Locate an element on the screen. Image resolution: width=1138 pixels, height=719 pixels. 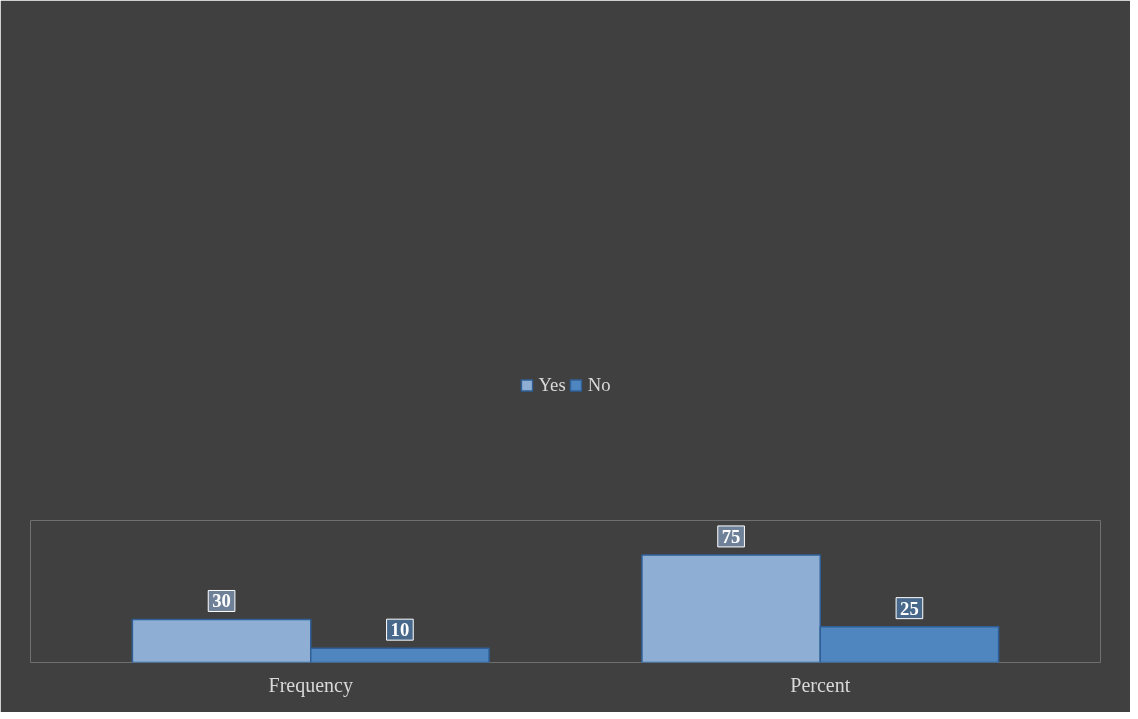
data-label: 30 is located at coordinates (221, 601).